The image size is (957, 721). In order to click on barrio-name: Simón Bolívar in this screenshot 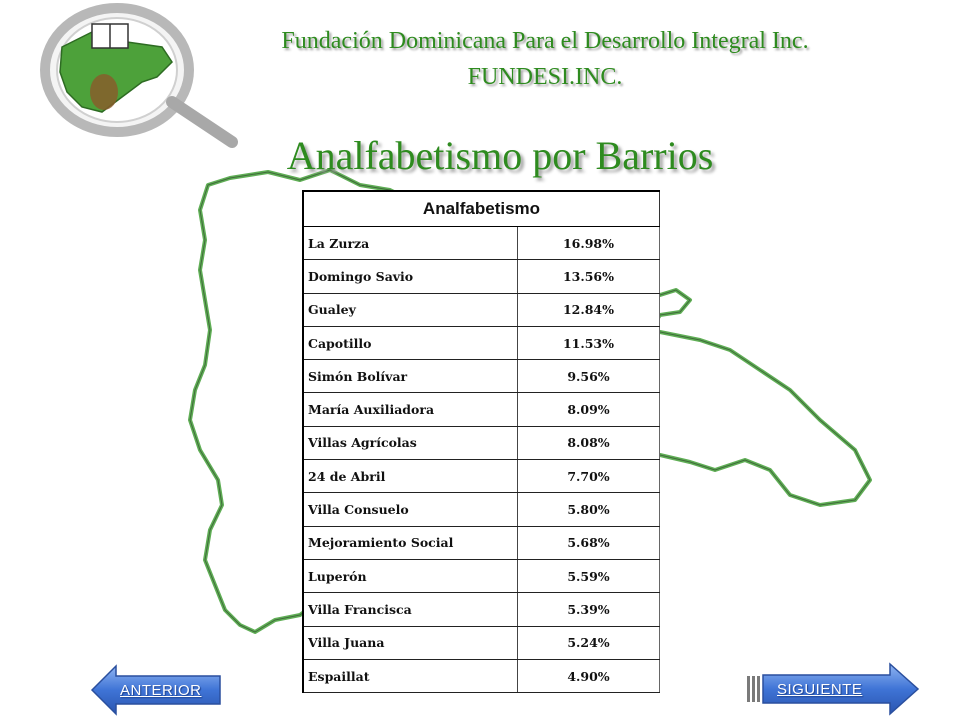, I will do `click(410, 376)`.